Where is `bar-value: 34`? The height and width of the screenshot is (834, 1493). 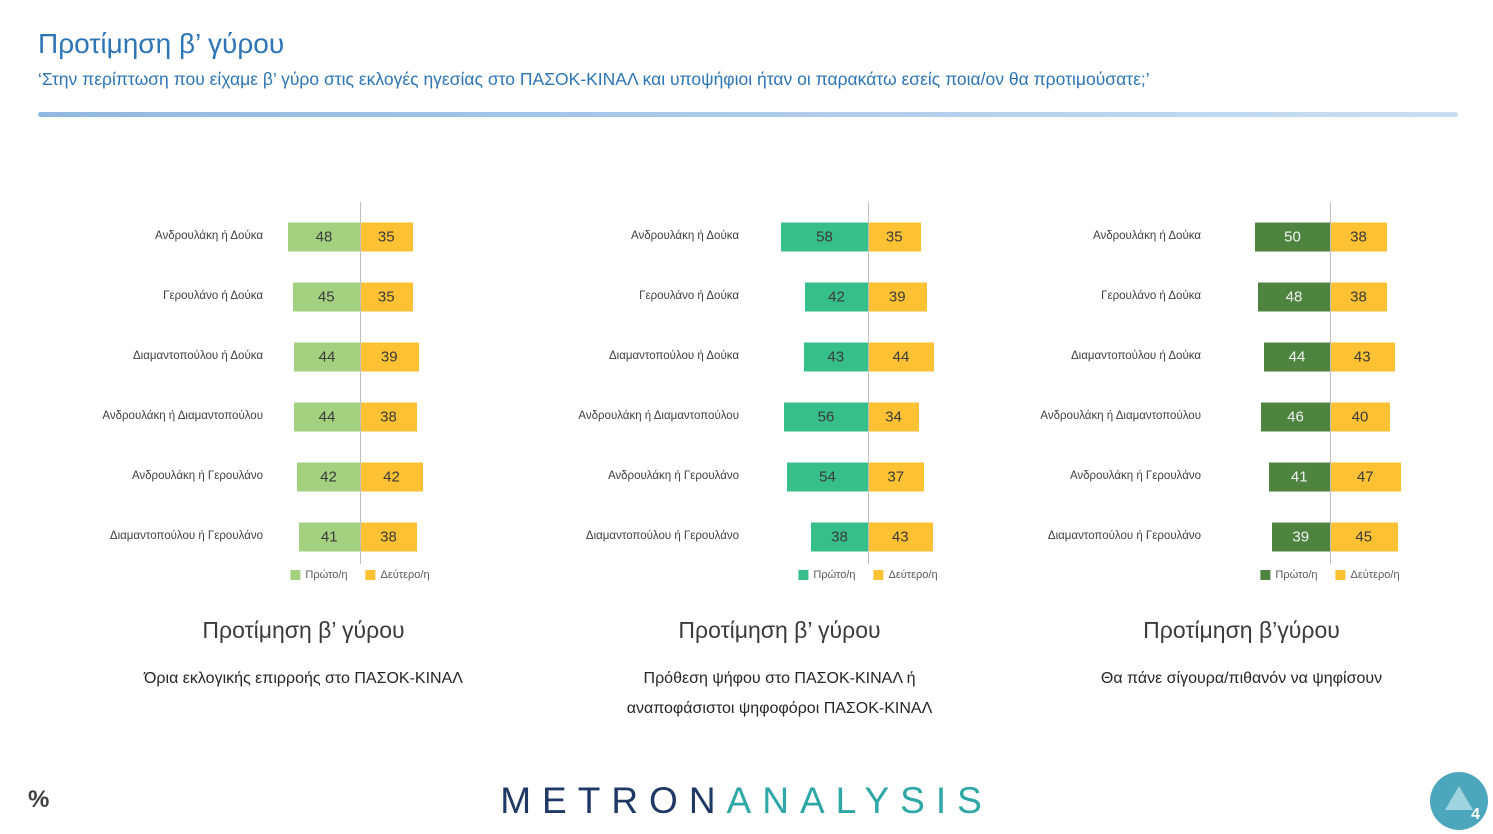
bar-value: 34 is located at coordinates (893, 417).